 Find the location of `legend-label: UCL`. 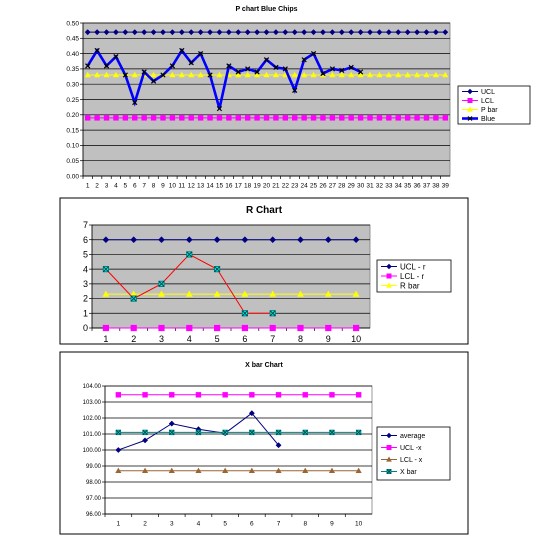

legend-label: UCL is located at coordinates (488, 92).